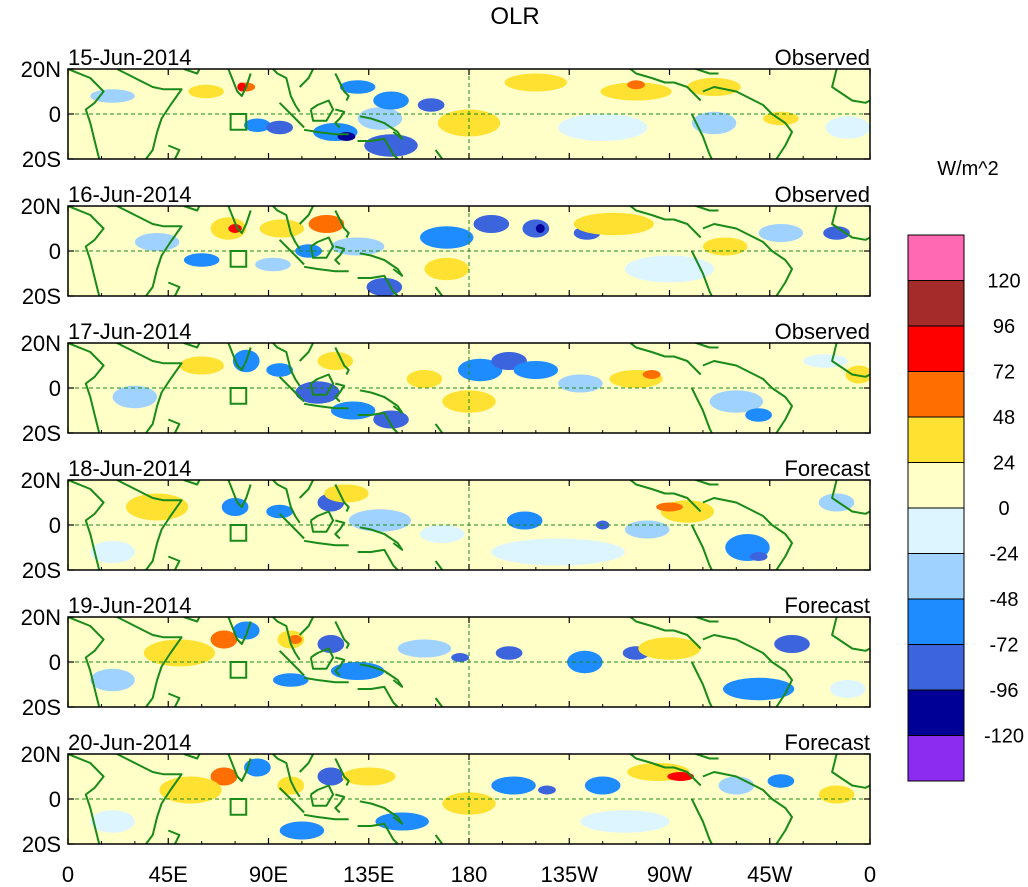 This screenshot has width=1028, height=887. Describe the element at coordinates (1004, 327) in the screenshot. I see `colorbar-label: 96` at that location.